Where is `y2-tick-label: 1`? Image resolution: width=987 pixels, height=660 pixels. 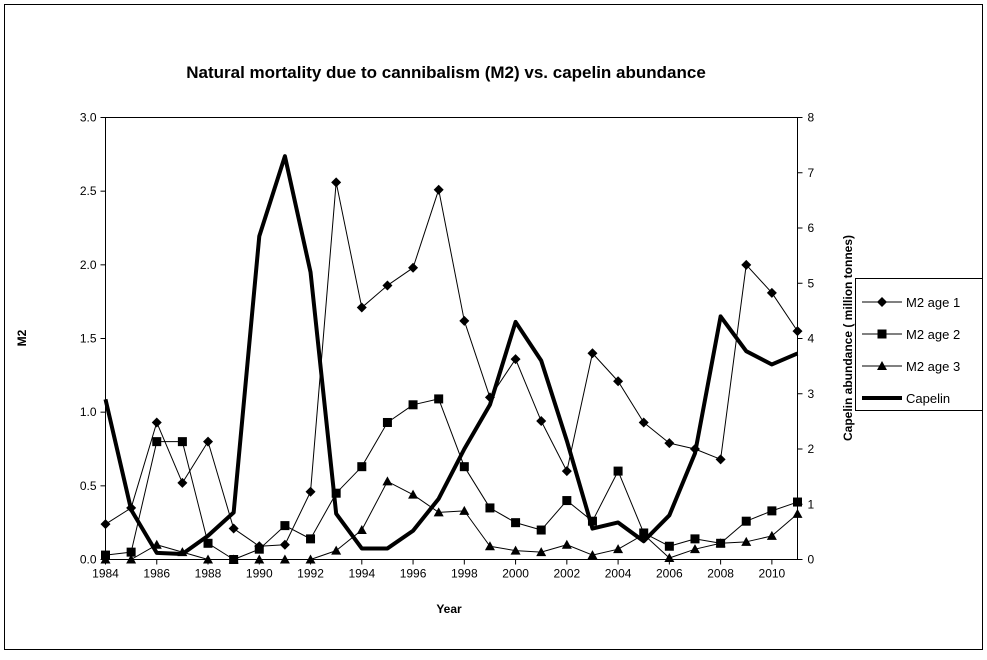 y2-tick-label: 1 is located at coordinates (811, 504).